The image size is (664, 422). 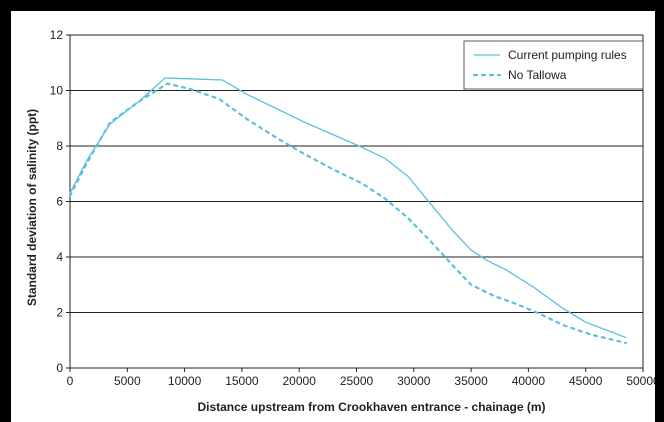 I want to click on legend: Current pumping rules No Tallowa, so click(x=553, y=65).